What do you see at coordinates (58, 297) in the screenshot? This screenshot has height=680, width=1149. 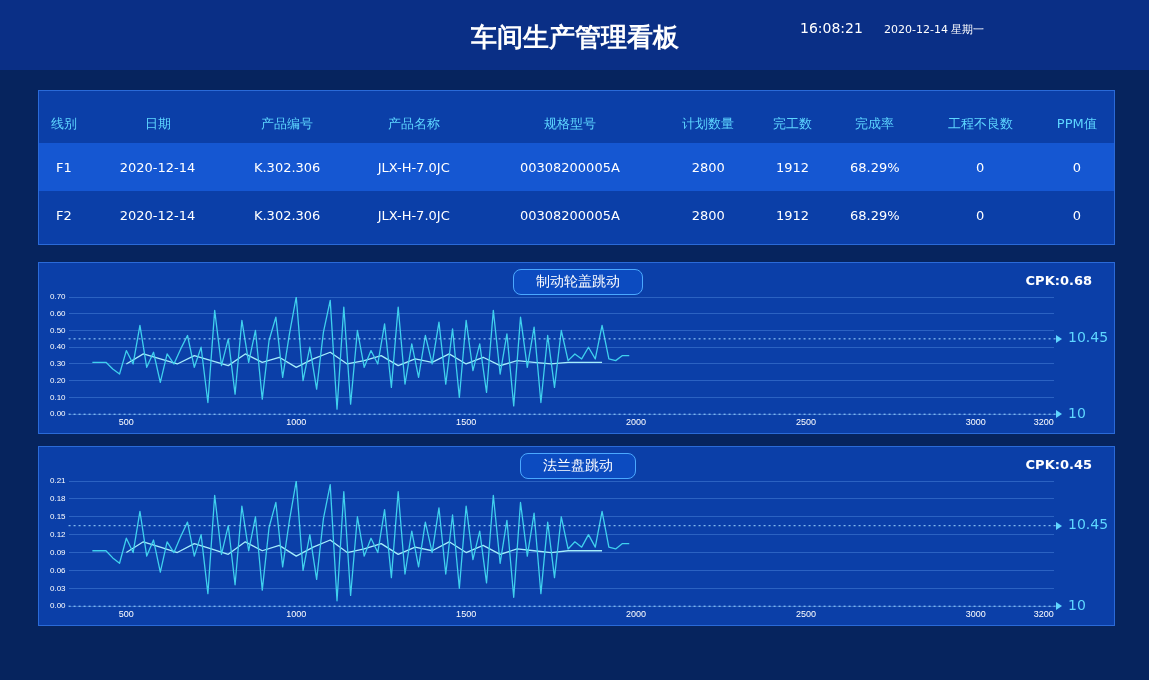 I see `y-tick-label: 0.70` at bounding box center [58, 297].